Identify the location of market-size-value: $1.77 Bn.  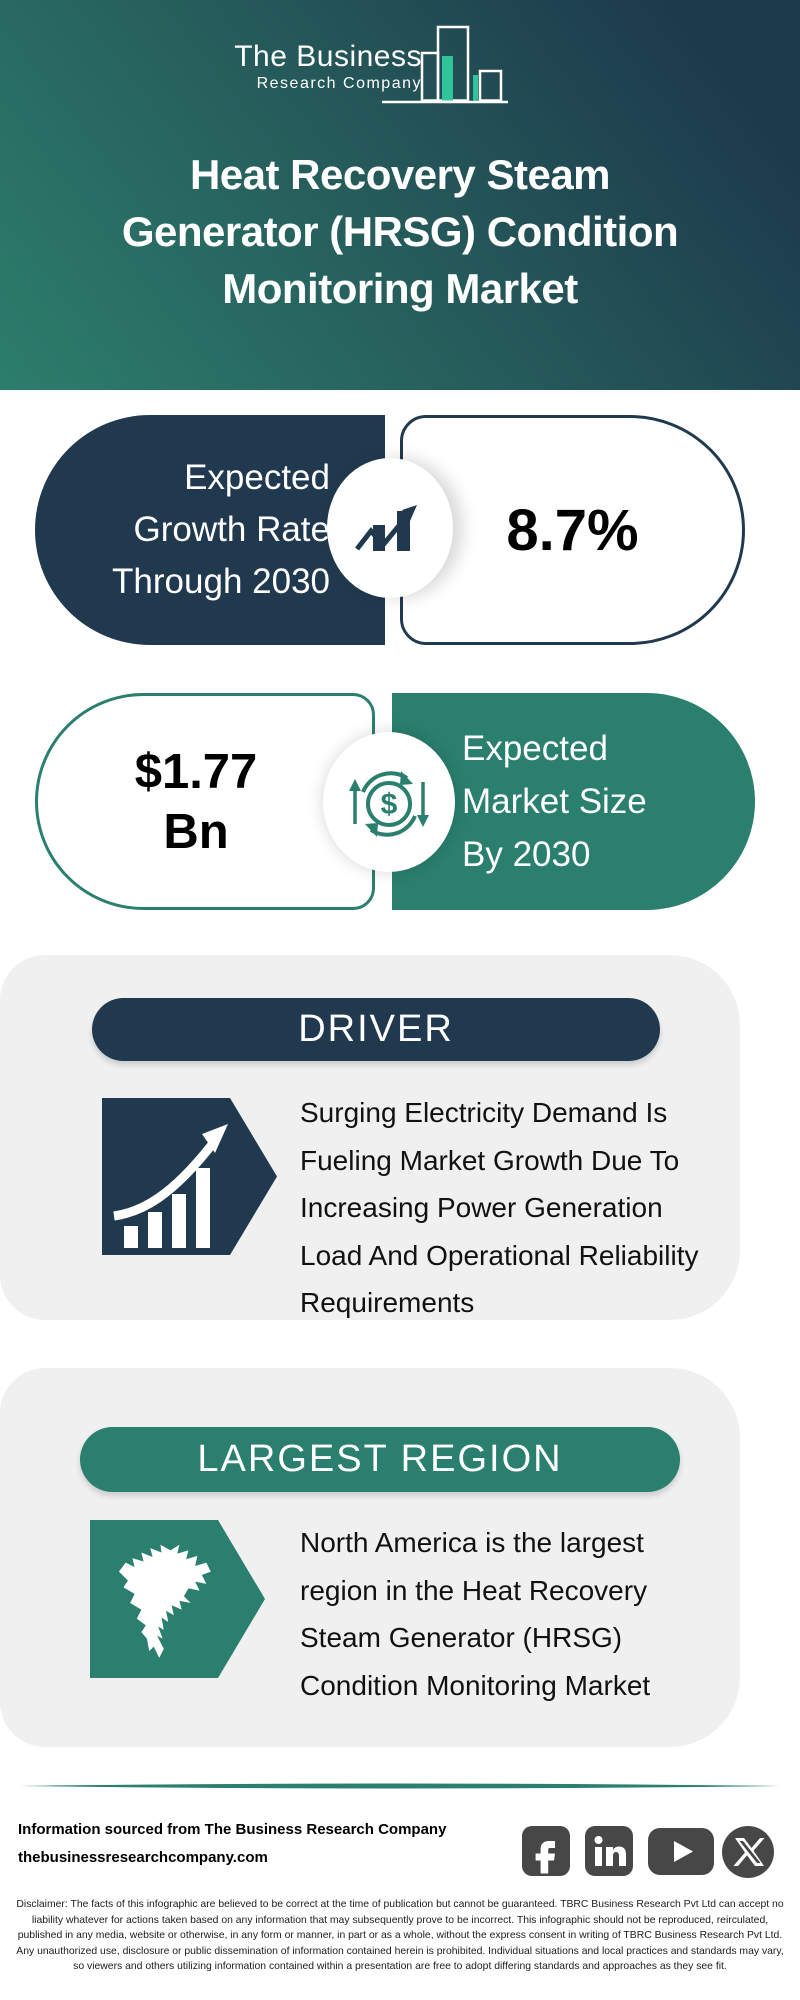
(196, 802).